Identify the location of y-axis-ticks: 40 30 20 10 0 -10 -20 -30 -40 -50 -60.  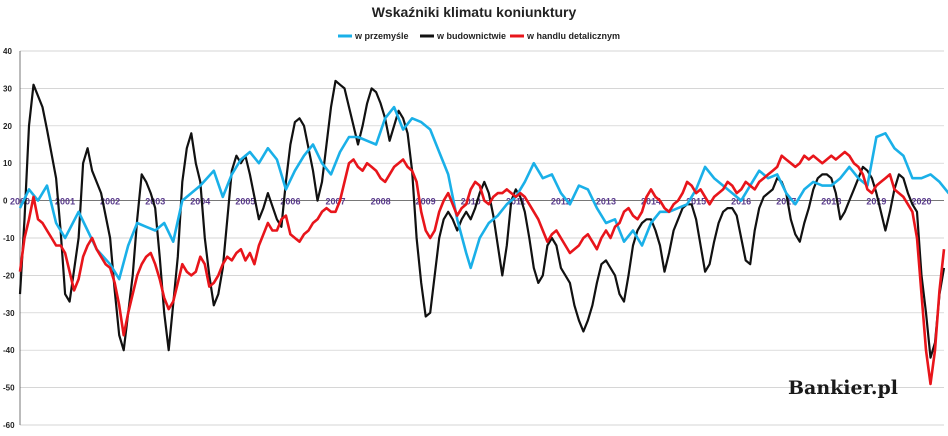
(9, 238).